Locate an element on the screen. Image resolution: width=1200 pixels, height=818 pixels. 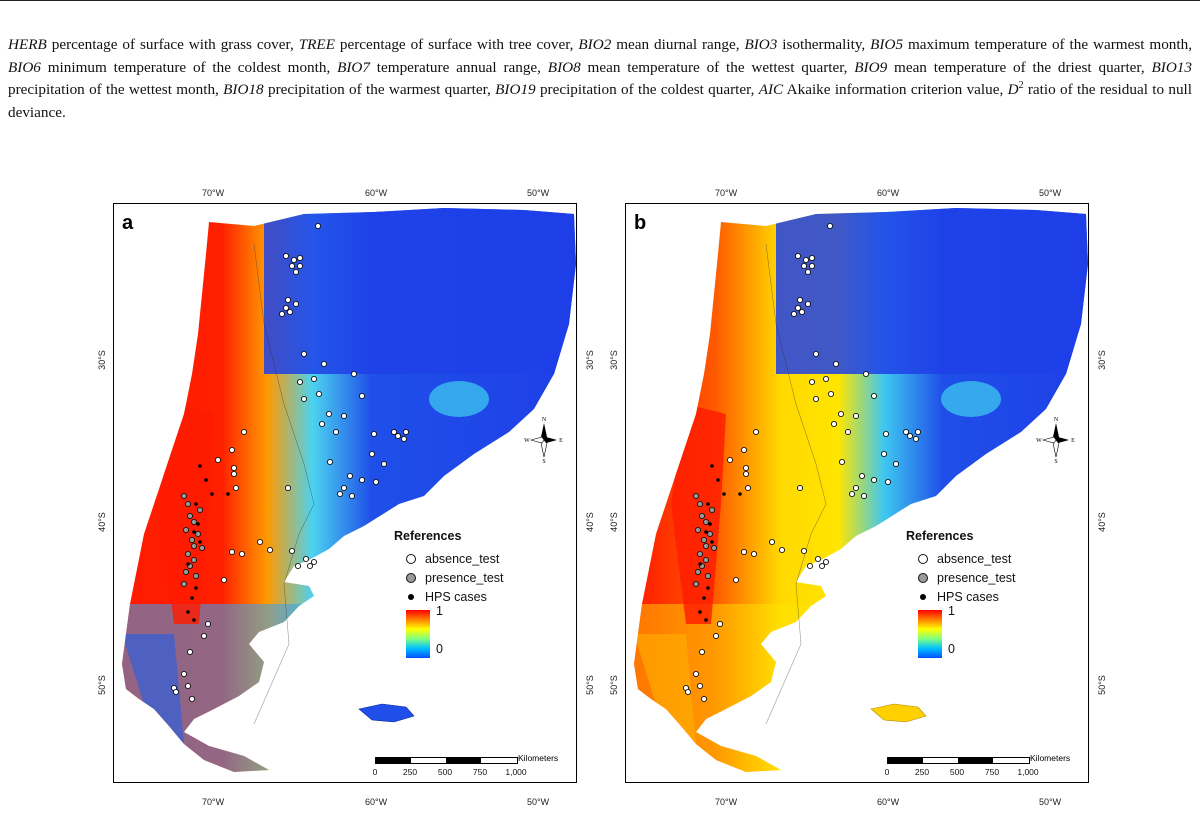
compass-s: S is located at coordinates (1055, 461).